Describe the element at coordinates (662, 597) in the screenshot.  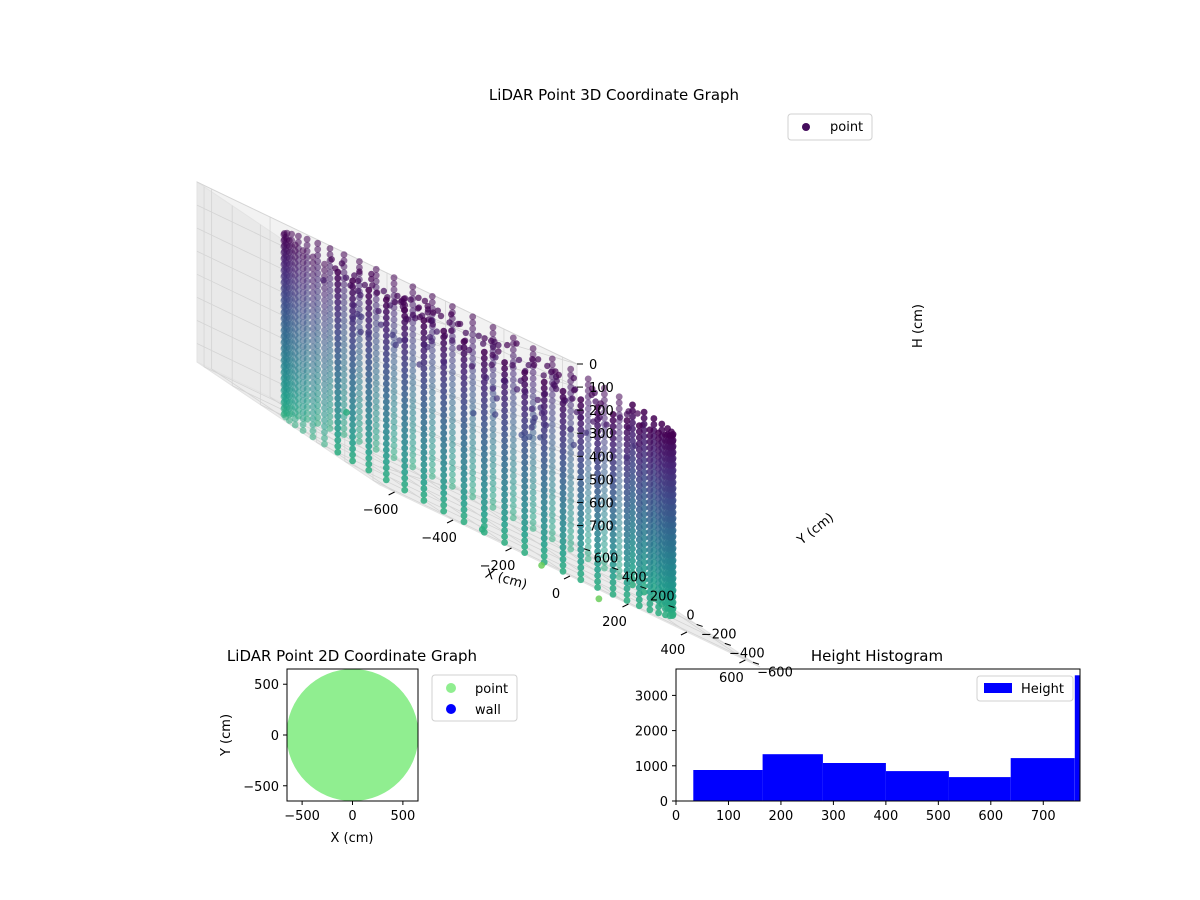
I see `y-tick-label: 200` at that location.